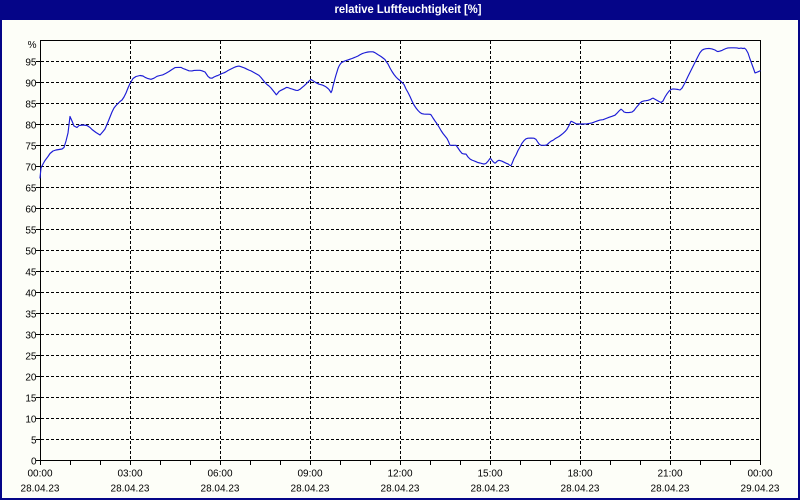 The image size is (800, 500). Describe the element at coordinates (31, 147) in the screenshot. I see `svg-text: 75` at that location.